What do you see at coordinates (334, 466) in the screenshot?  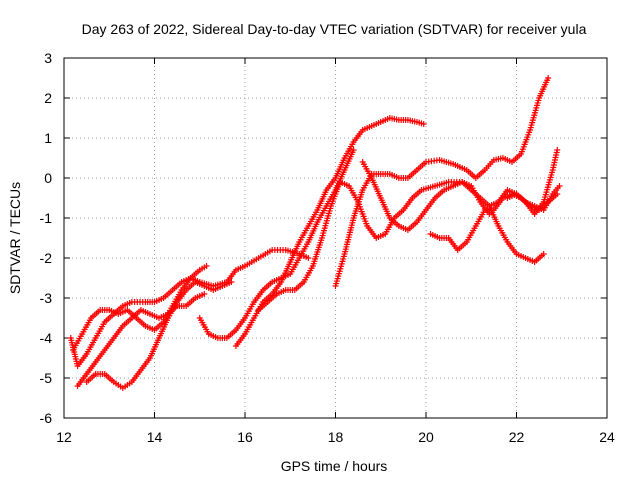 I see `x-axis-label: GPS time / hours` at bounding box center [334, 466].